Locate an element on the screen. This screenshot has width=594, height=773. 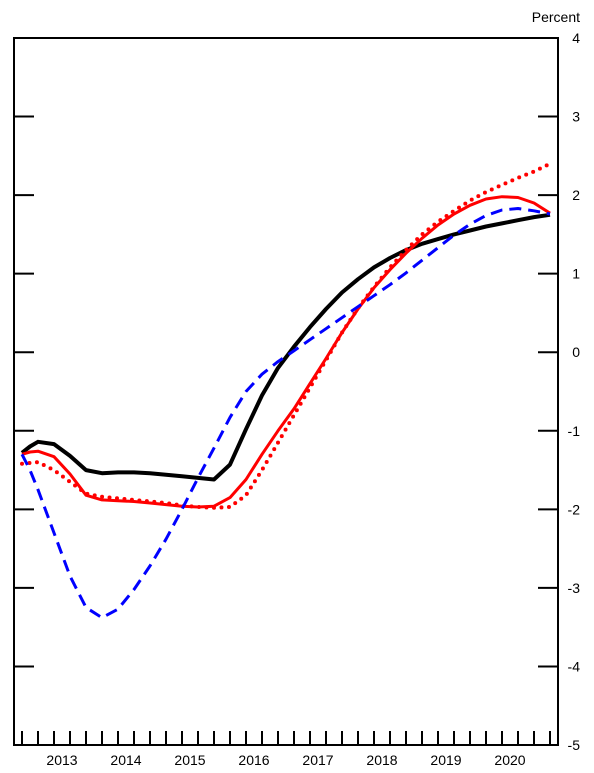
y-axis-unit-label: Percent is located at coordinates (556, 17).